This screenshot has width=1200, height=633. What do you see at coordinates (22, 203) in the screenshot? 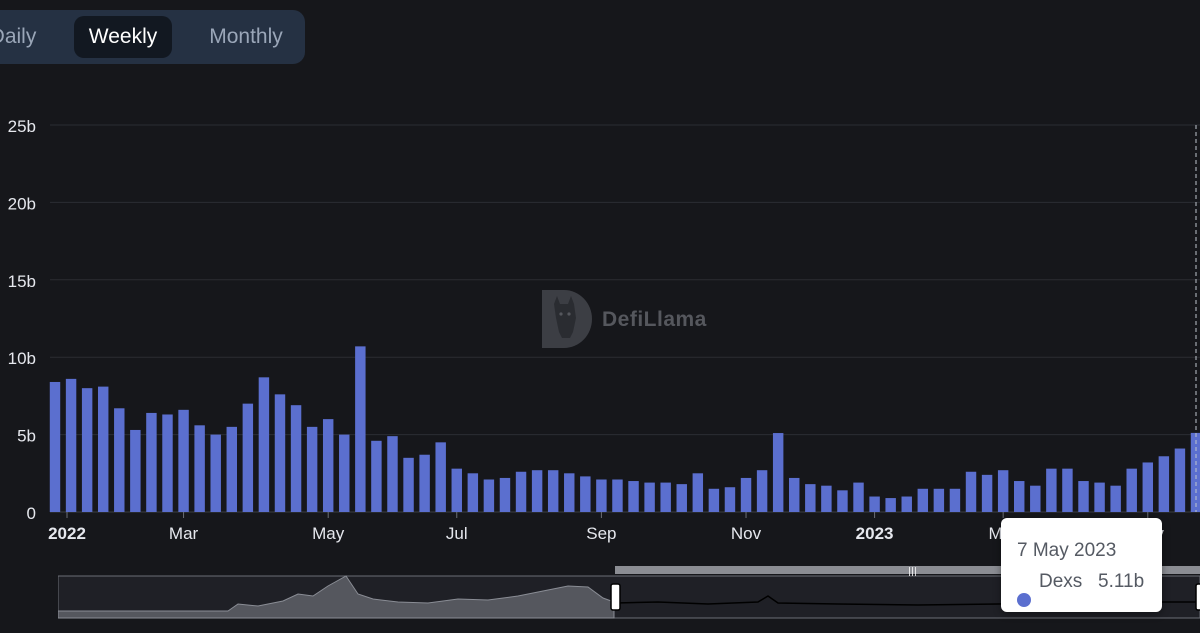
I see `y-tick-label: 20b` at bounding box center [22, 203].